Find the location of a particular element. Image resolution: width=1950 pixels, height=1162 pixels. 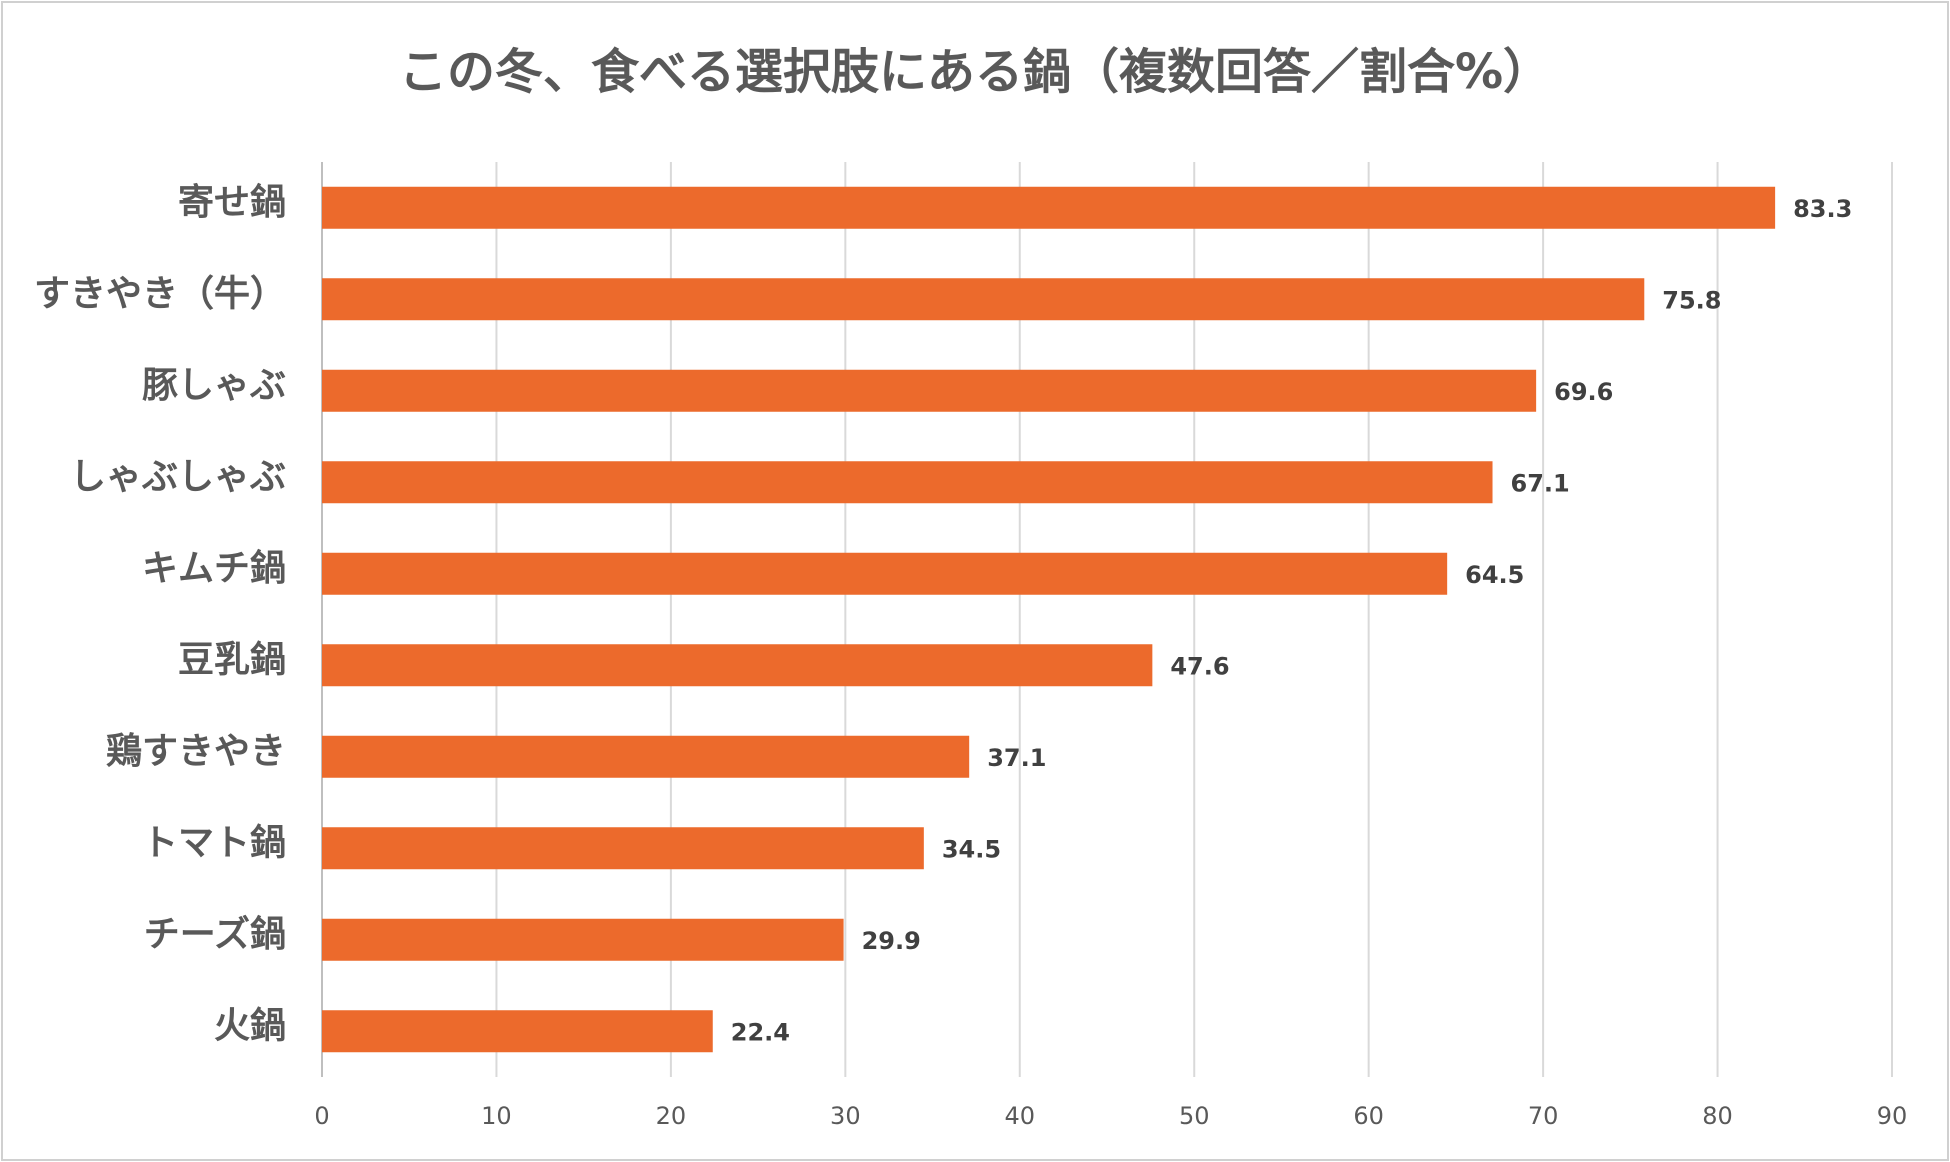

y-tick-label: すきやき（牛） is located at coordinates (160, 293).